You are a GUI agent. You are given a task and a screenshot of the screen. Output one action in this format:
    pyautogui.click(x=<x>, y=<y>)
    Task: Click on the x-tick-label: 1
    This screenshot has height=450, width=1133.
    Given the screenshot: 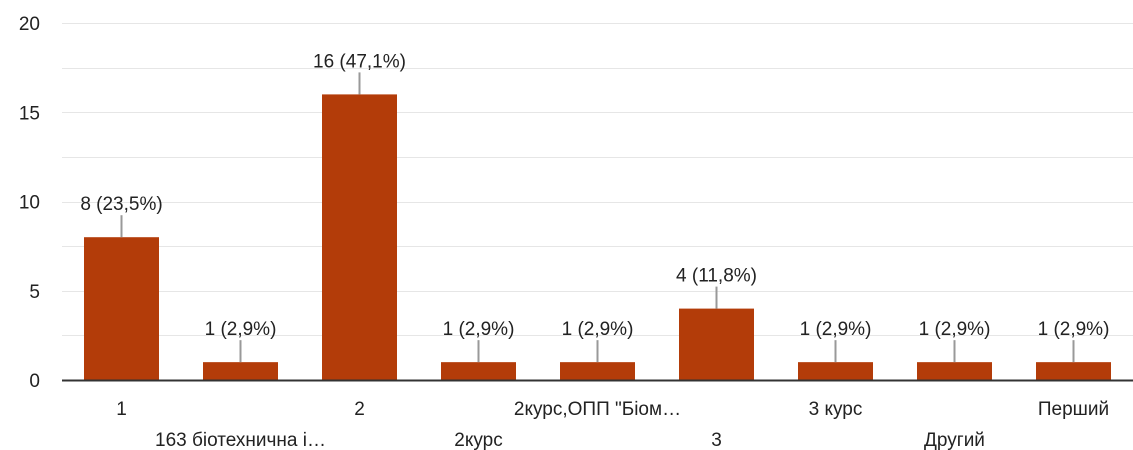 What is the action you would take?
    pyautogui.click(x=121, y=409)
    